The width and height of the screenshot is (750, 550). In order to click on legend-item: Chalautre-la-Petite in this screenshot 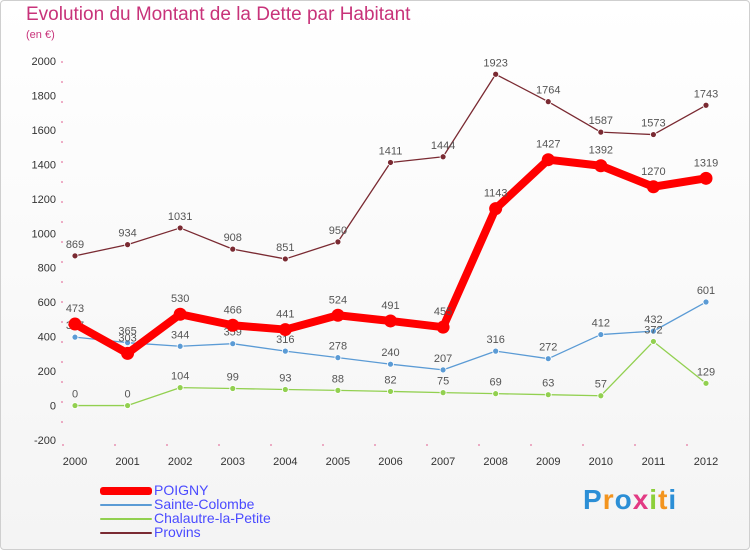, I will do `click(210, 518)`.